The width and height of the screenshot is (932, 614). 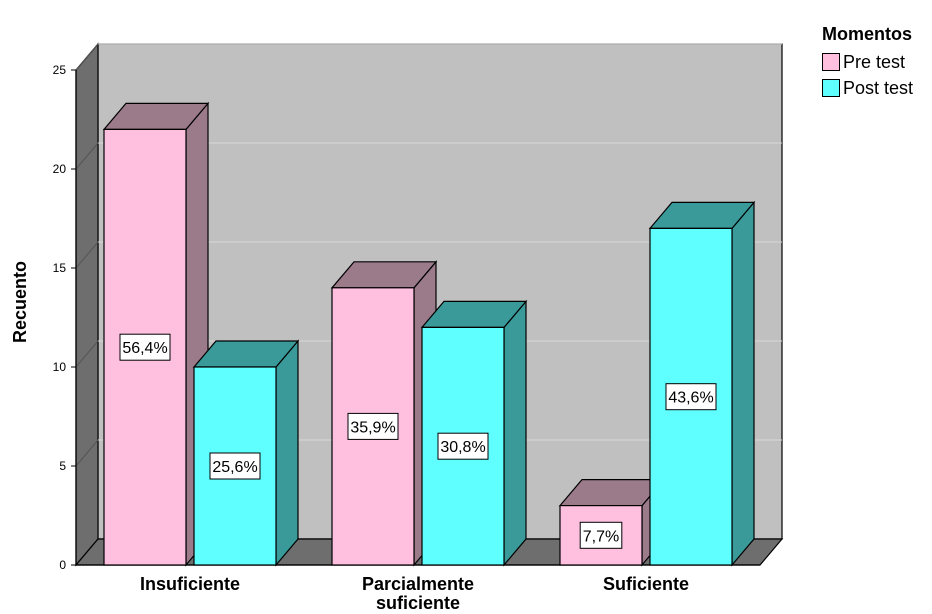 I want to click on bar-post-test-0: 25,6%, so click(x=246, y=453).